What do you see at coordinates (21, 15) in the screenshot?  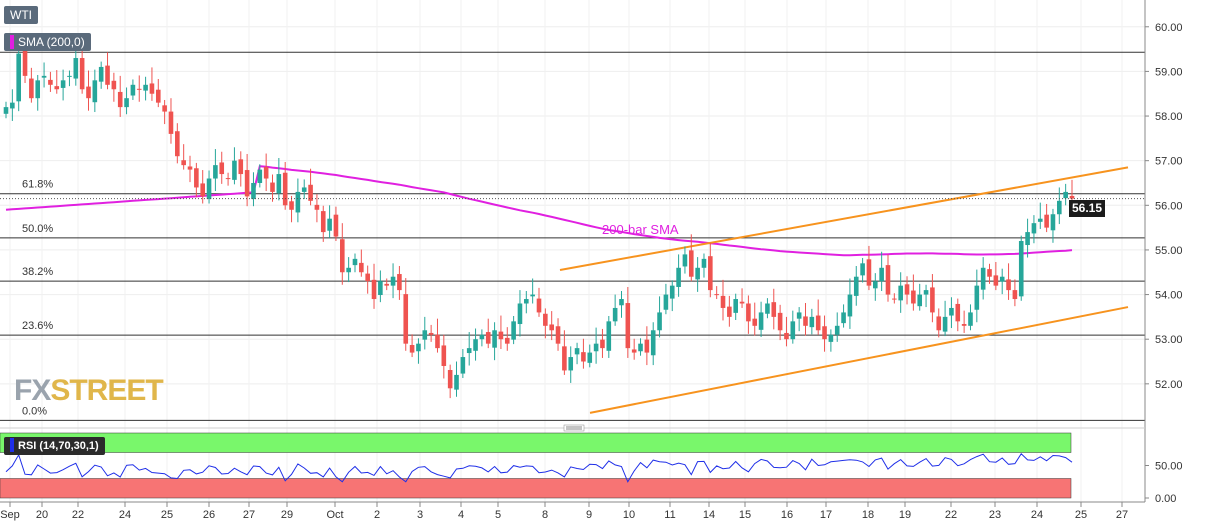 I see `instrument-tag: WTI` at bounding box center [21, 15].